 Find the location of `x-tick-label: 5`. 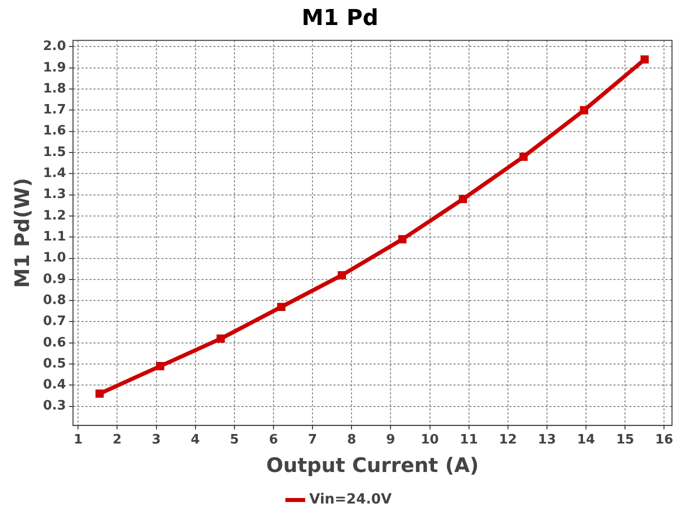

x-tick-label: 5 is located at coordinates (234, 440).